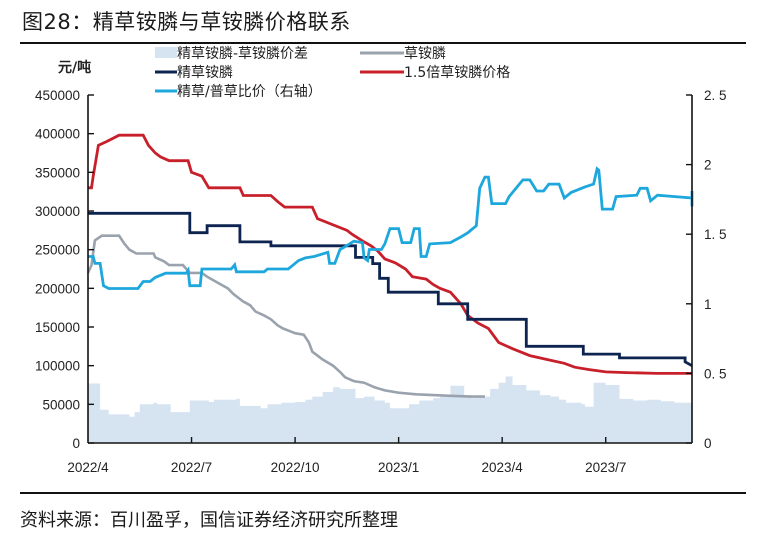 Image resolution: width=760 pixels, height=540 pixels. I want to click on y2-tick-label: 0, so click(708, 443).